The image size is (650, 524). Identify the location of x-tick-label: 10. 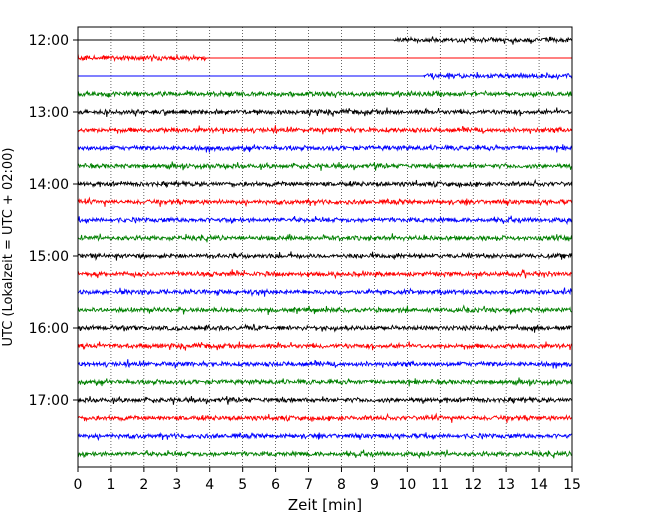
(407, 485).